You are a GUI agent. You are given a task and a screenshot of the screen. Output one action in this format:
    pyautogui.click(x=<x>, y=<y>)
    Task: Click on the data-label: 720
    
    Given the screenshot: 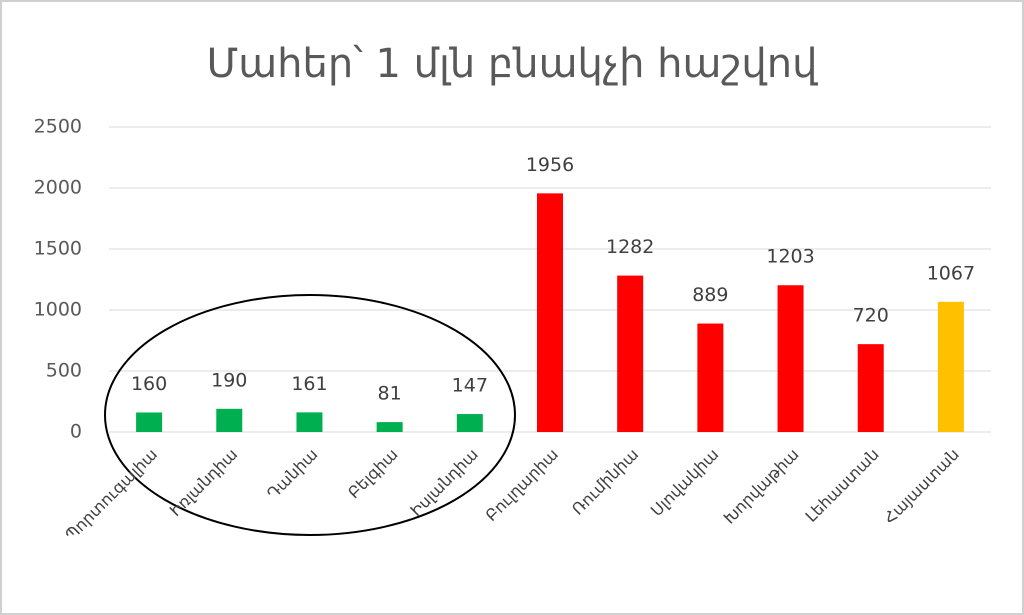 What is the action you would take?
    pyautogui.click(x=871, y=316)
    